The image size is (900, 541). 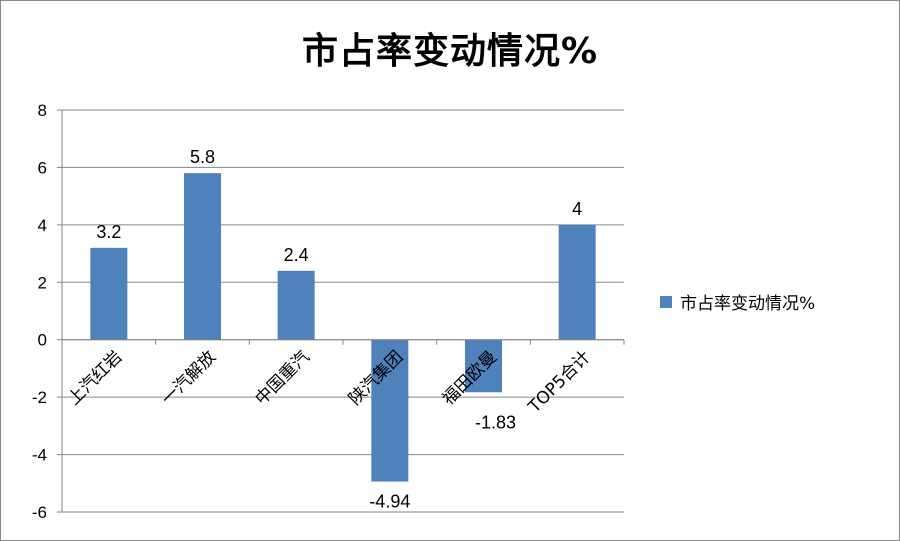 I want to click on x-category-label: 上汽红岩, so click(x=95, y=378).